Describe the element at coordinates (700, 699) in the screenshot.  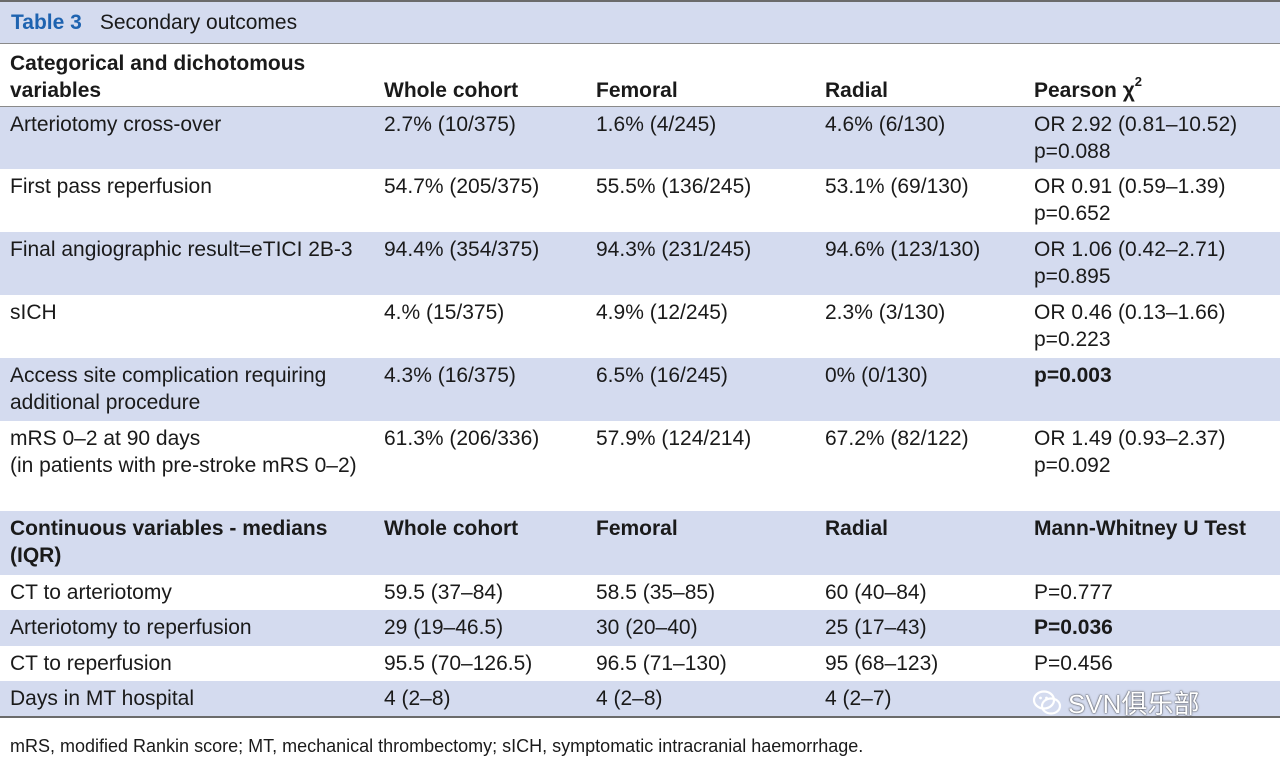
I see `cell-femoral: 4 (2–8)` at that location.